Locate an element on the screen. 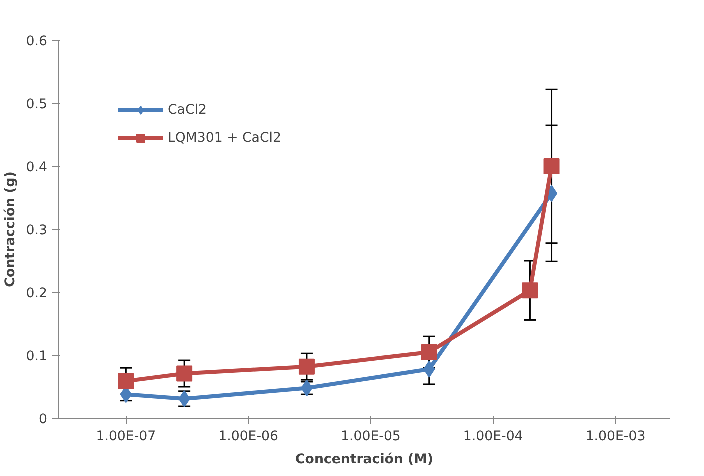  y-axis-title: Contracción (g) is located at coordinates (10, 230).